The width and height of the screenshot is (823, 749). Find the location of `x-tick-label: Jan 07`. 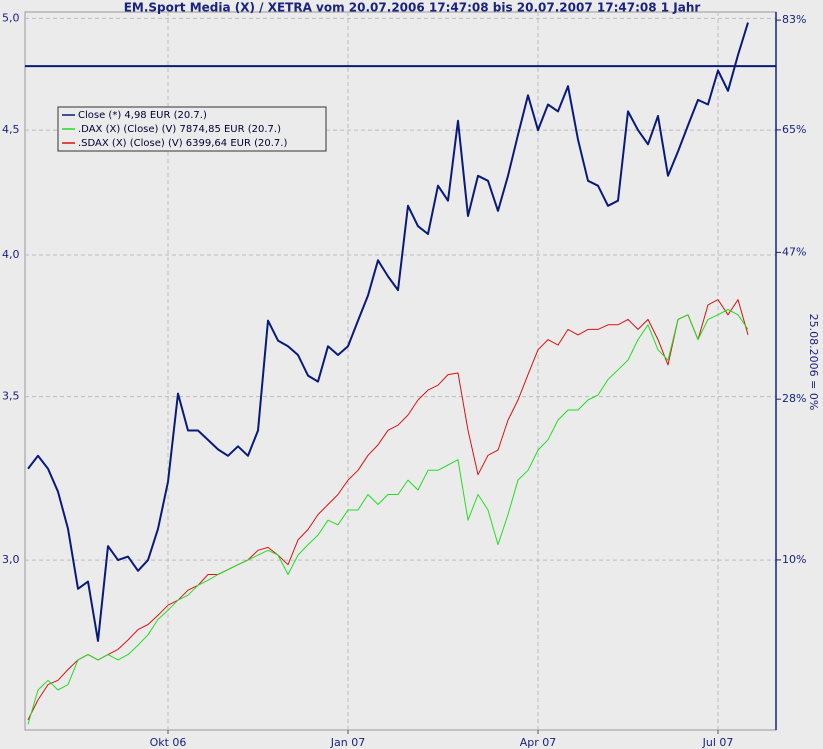

x-tick-label: Jan 07 is located at coordinates (347, 742).